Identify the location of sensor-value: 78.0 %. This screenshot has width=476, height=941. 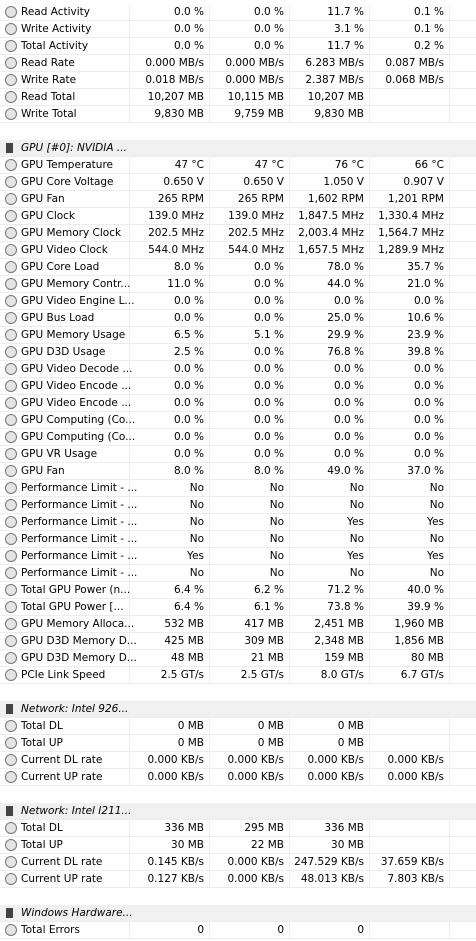
(330, 267).